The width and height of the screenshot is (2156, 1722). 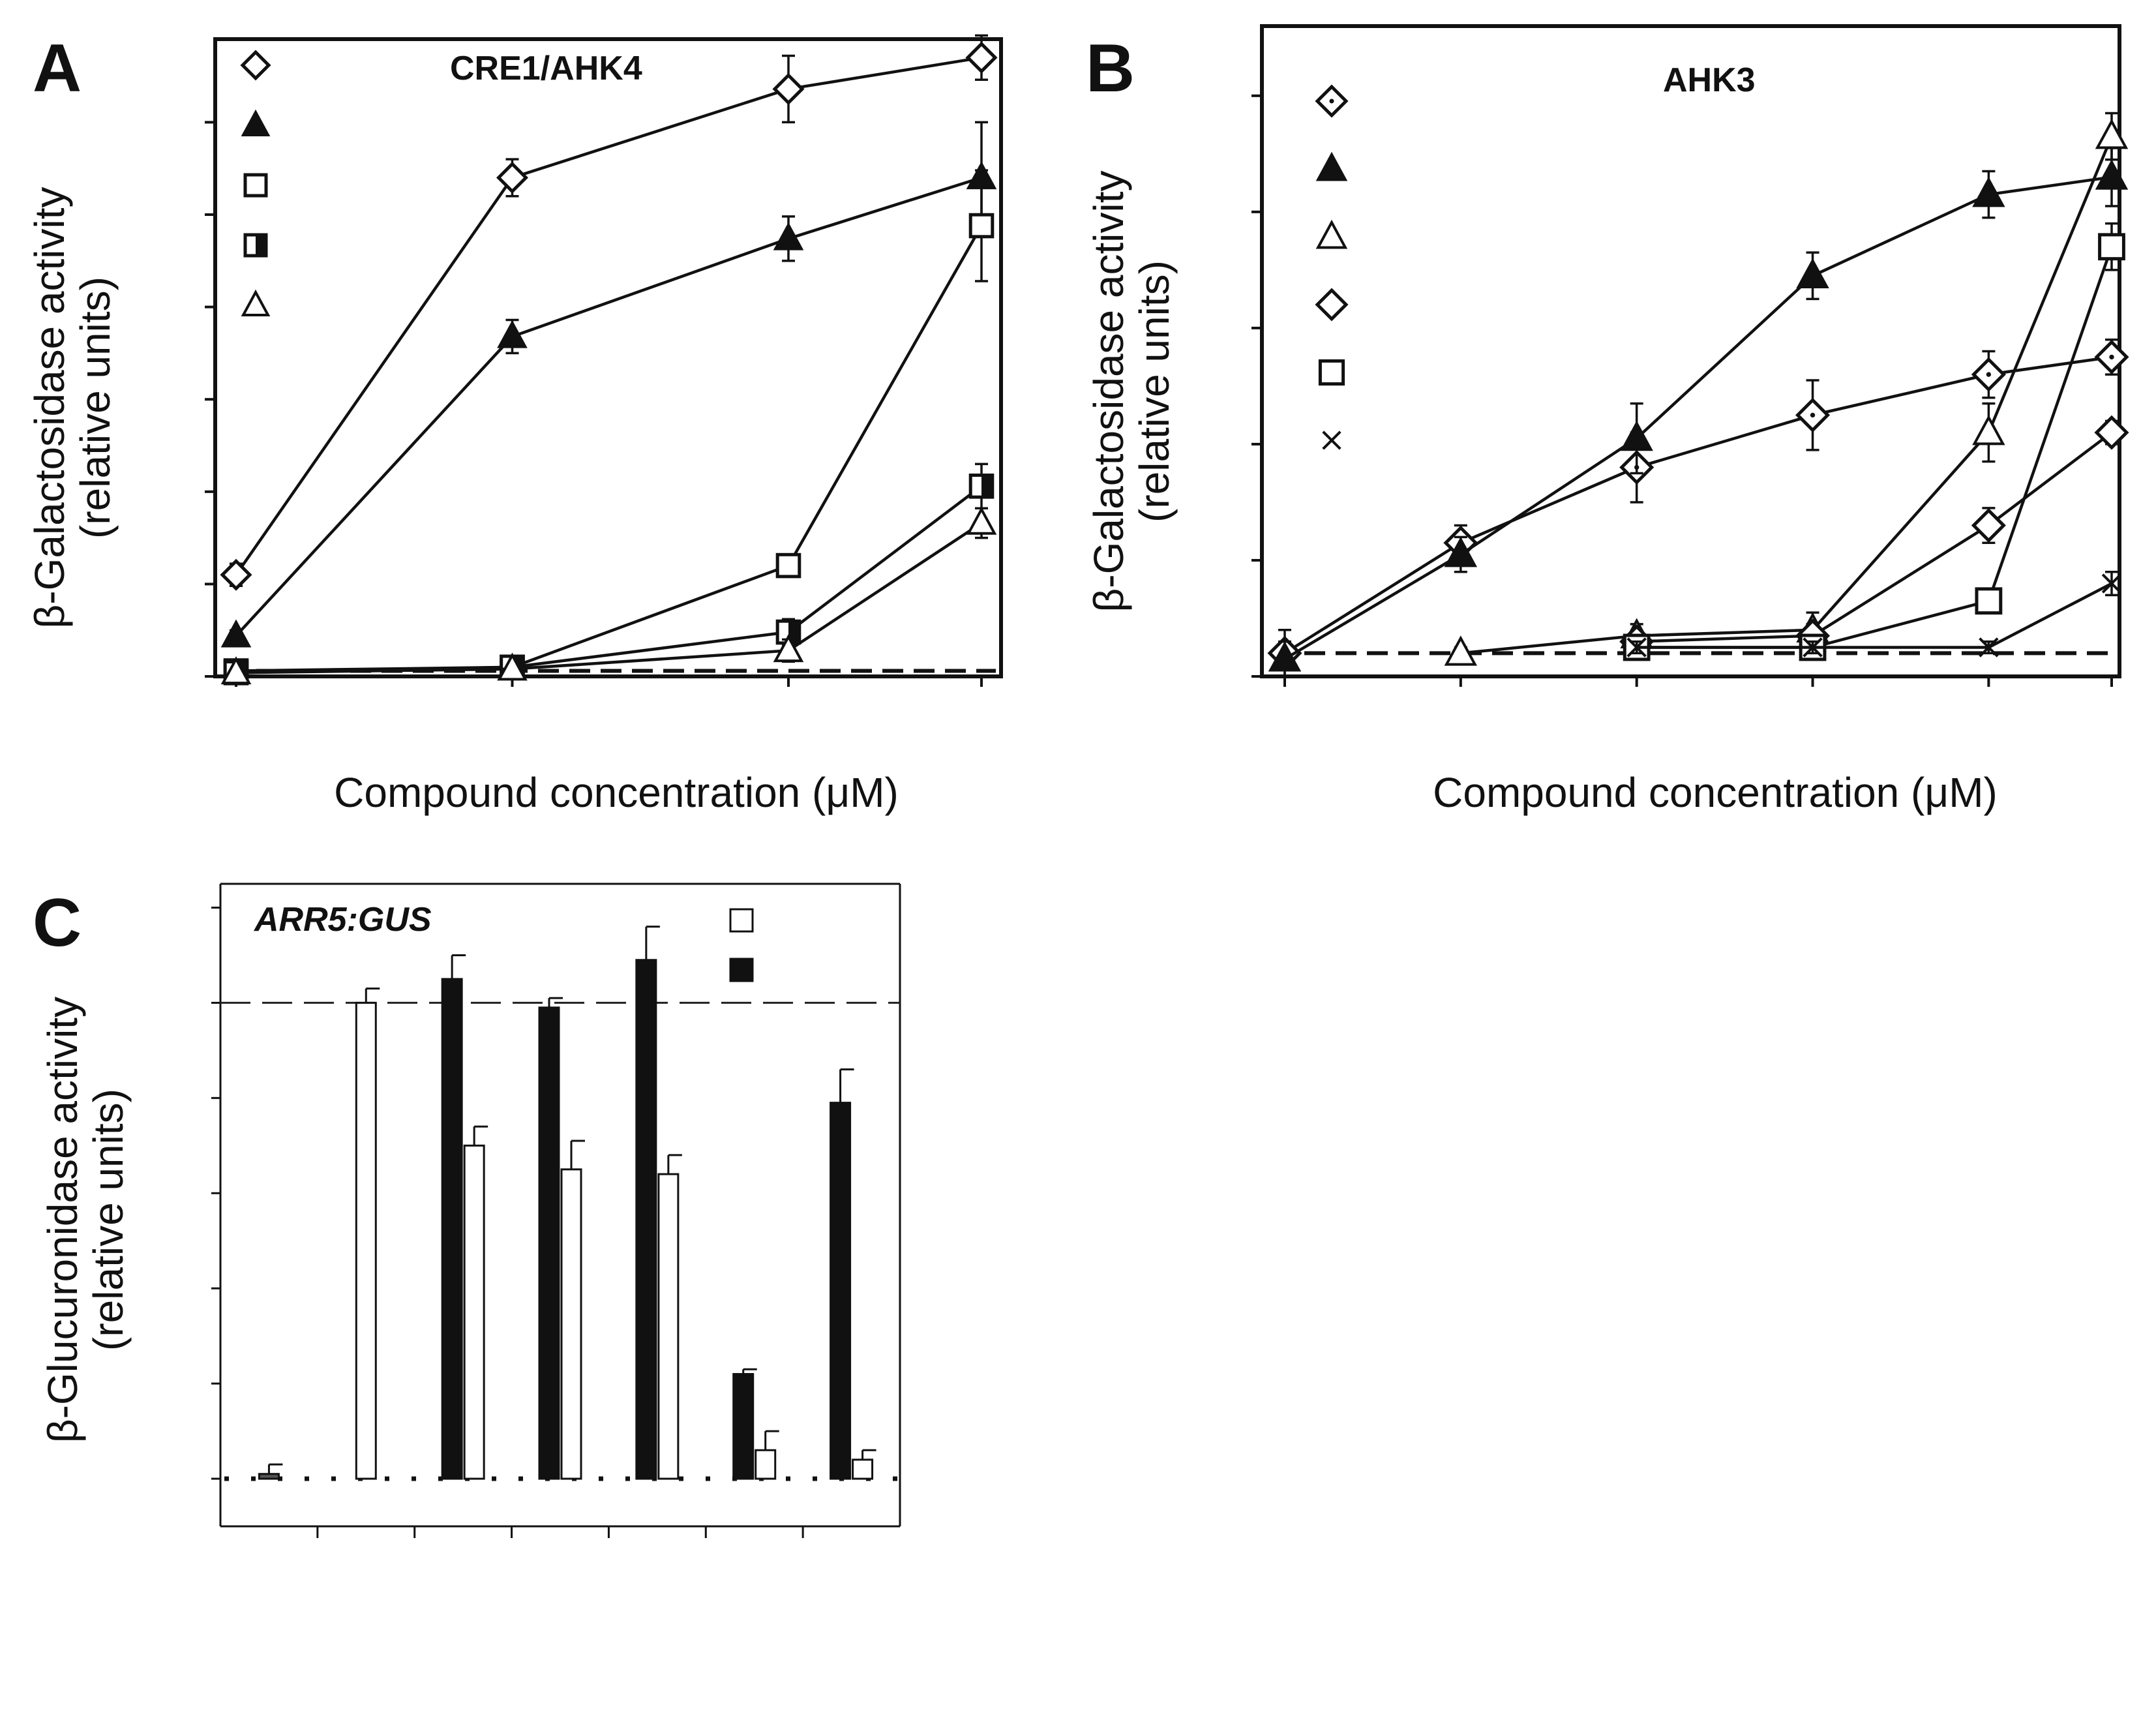 I want to click on panel-a-line-td-k, so click(x=609, y=598).